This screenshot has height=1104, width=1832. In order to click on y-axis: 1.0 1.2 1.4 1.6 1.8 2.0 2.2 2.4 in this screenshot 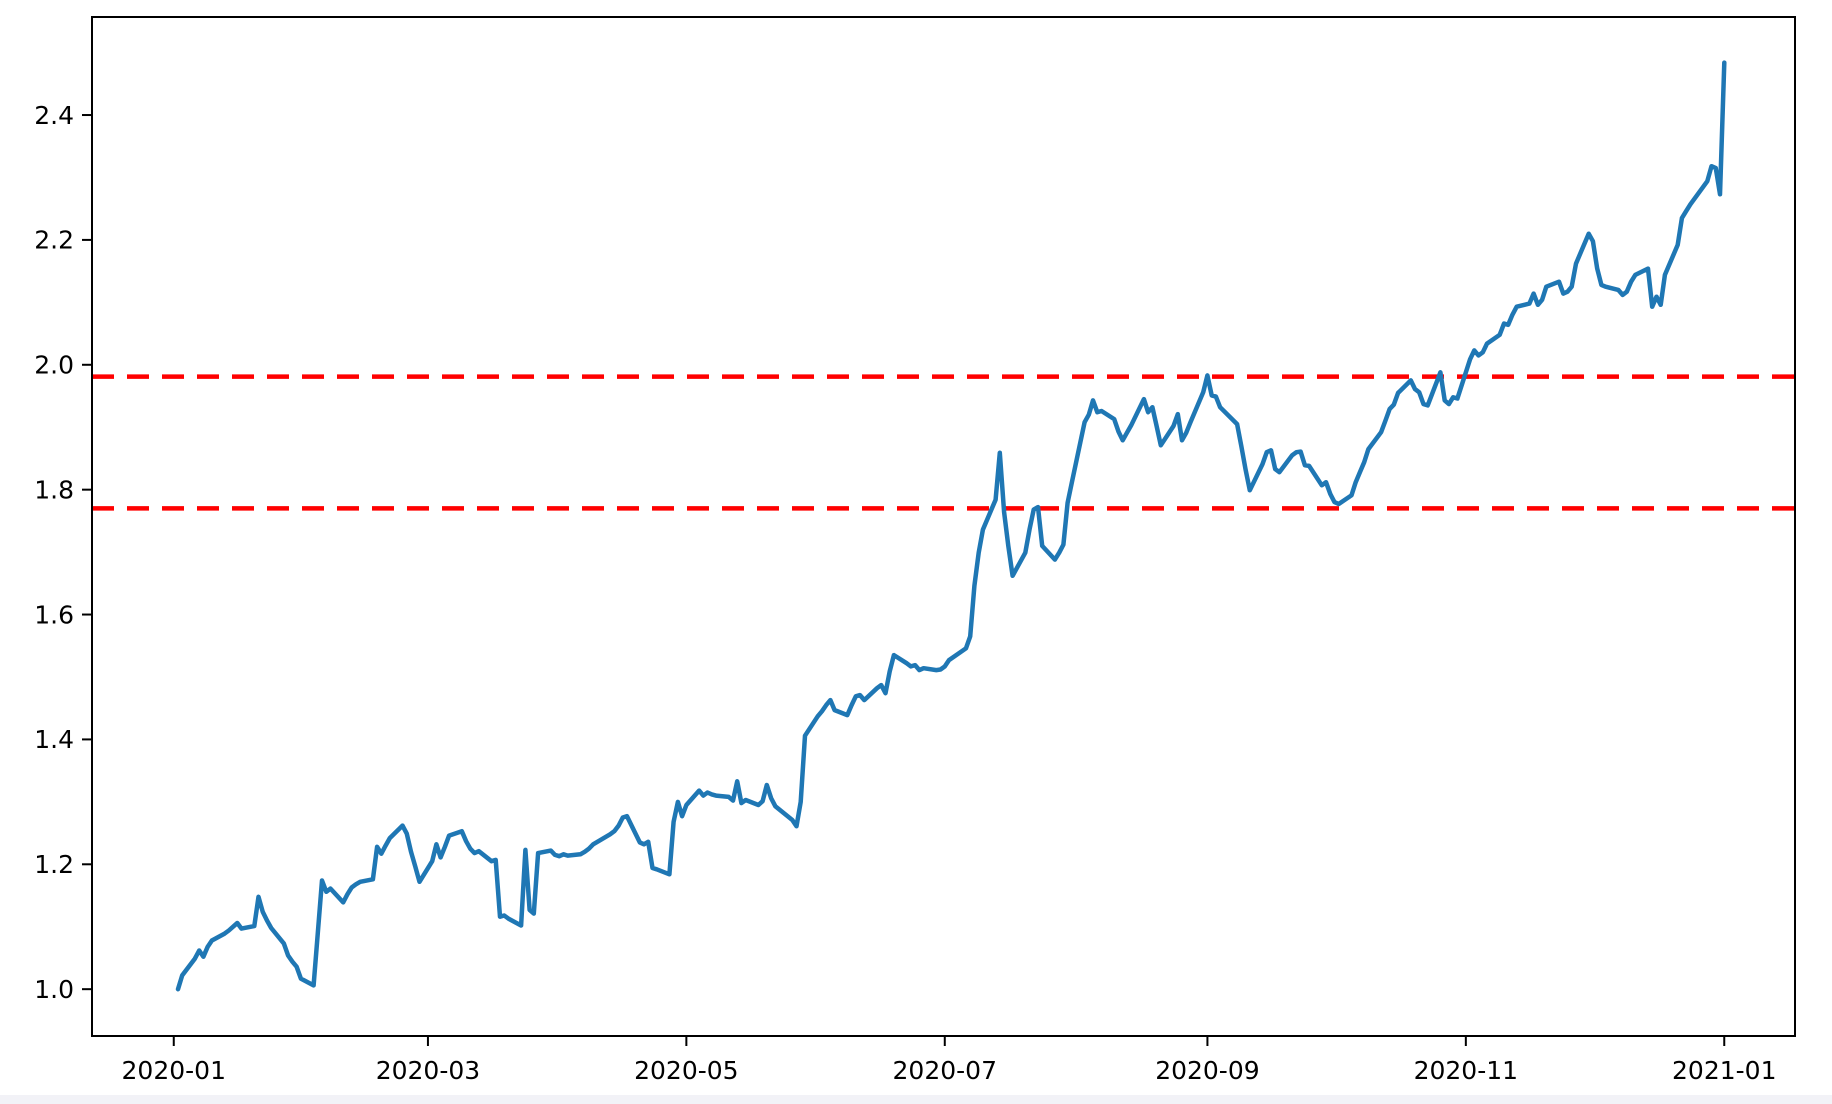, I will do `click(63, 552)`.